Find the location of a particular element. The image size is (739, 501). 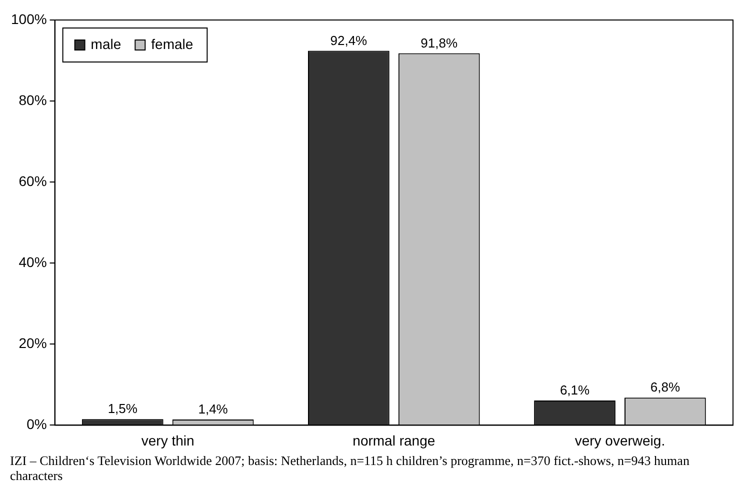

text: IZI – Children‘s Television Worldwide 2007; basis: Netherlands, n=115 h children’s programme, n=370 fict.-shows, n=943 human characters is located at coordinates (349, 468).